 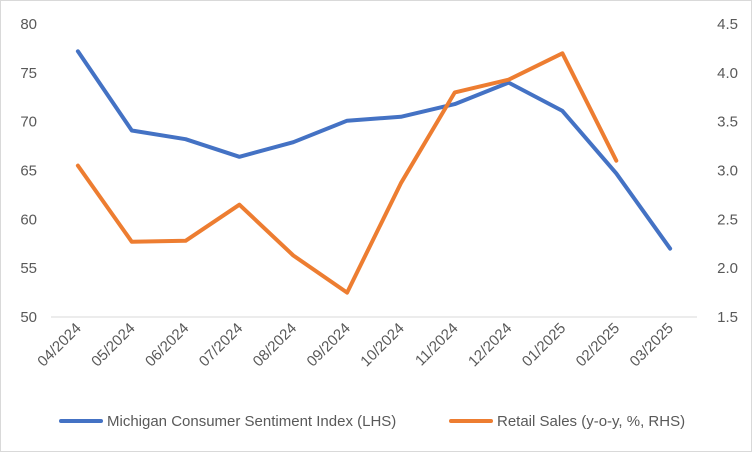 What do you see at coordinates (727, 219) in the screenshot?
I see `right-tick-label: 2.5` at bounding box center [727, 219].